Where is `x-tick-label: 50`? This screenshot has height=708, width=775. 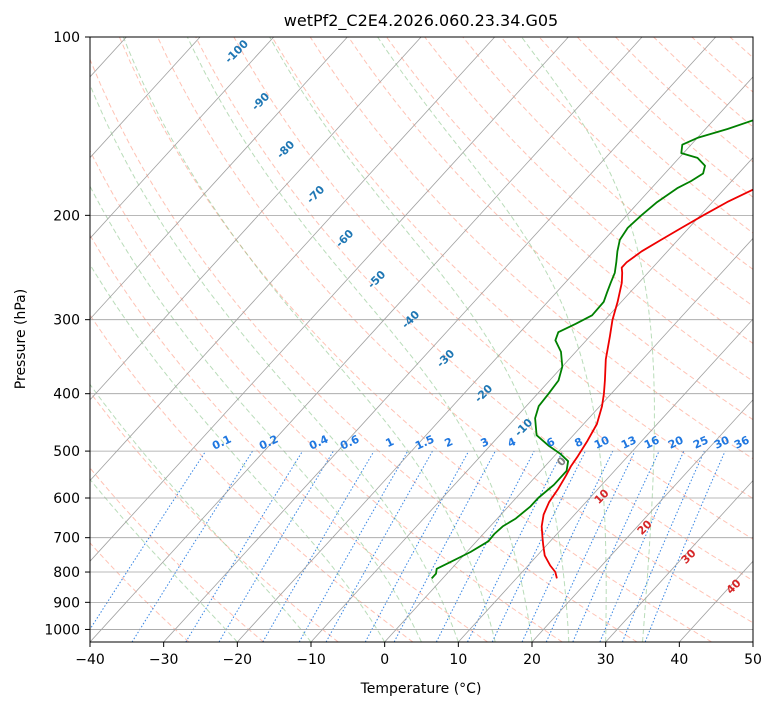 x-tick-label: 50 is located at coordinates (753, 660).